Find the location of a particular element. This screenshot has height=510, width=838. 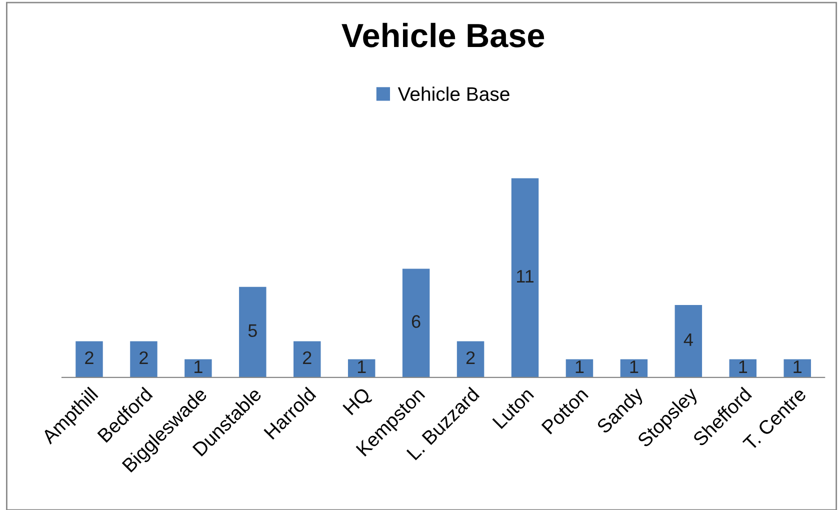

legend-label: Vehicle Base is located at coordinates (454, 93).